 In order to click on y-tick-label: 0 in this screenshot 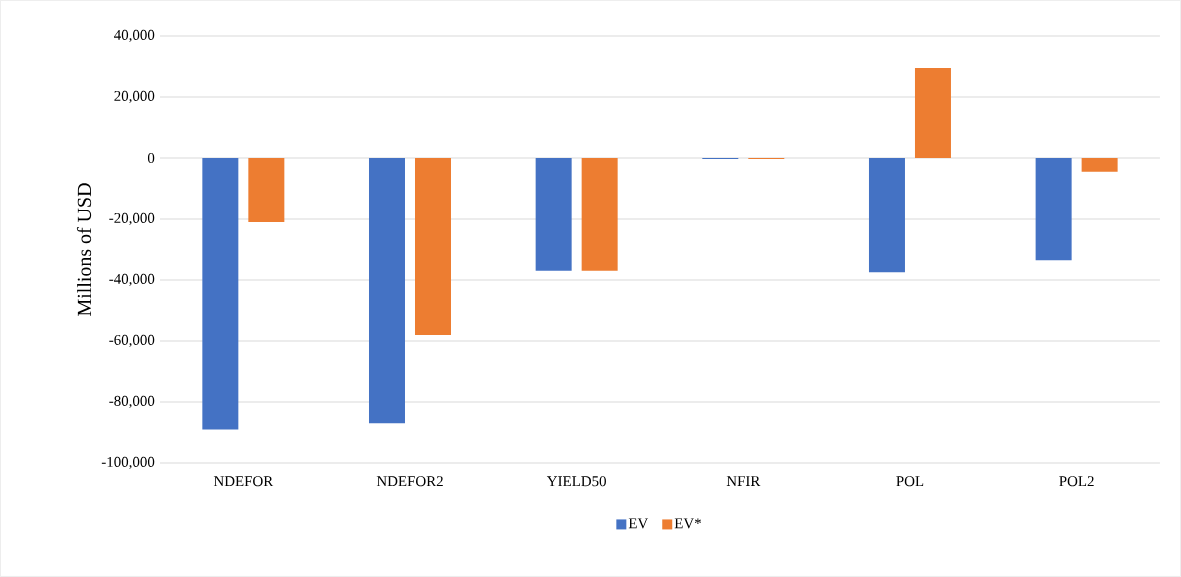, I will do `click(151, 158)`.